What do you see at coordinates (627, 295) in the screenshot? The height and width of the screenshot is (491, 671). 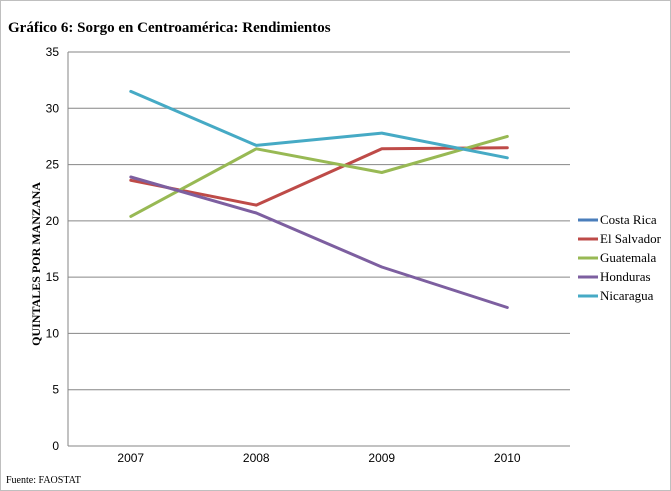 I see `legend-label: Nicaragua` at bounding box center [627, 295].